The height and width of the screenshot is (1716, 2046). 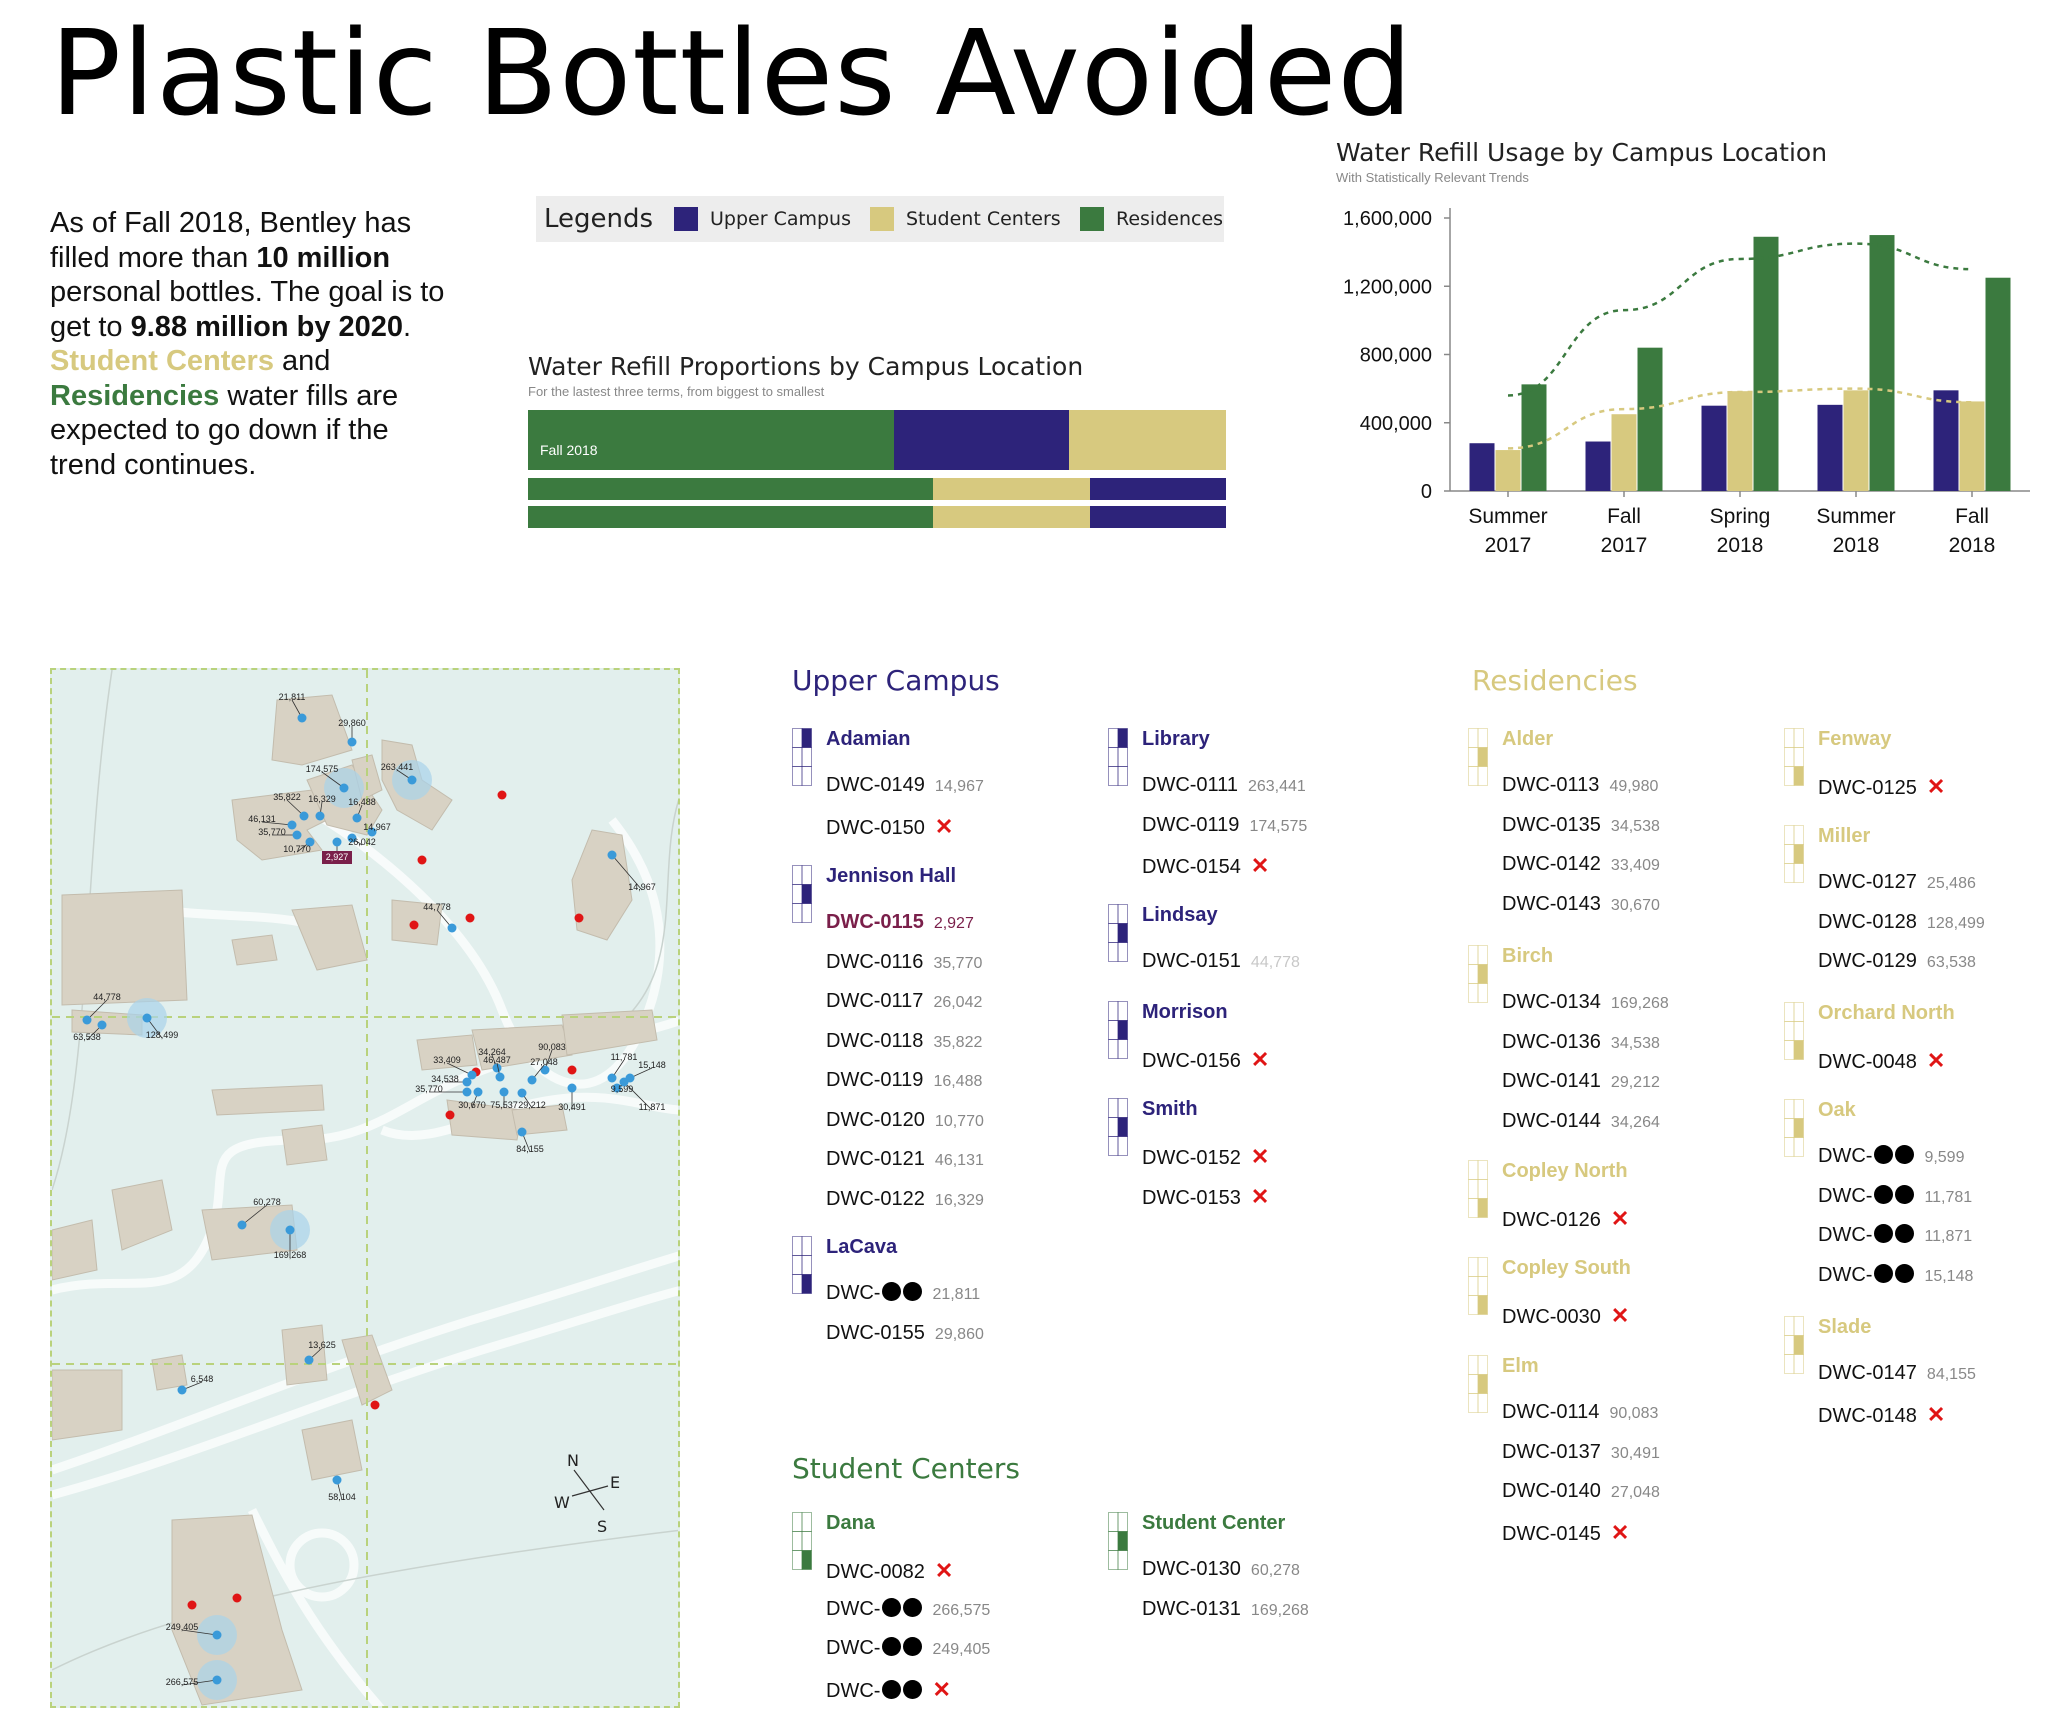 I want to click on compass-e: E, so click(x=615, y=1482).